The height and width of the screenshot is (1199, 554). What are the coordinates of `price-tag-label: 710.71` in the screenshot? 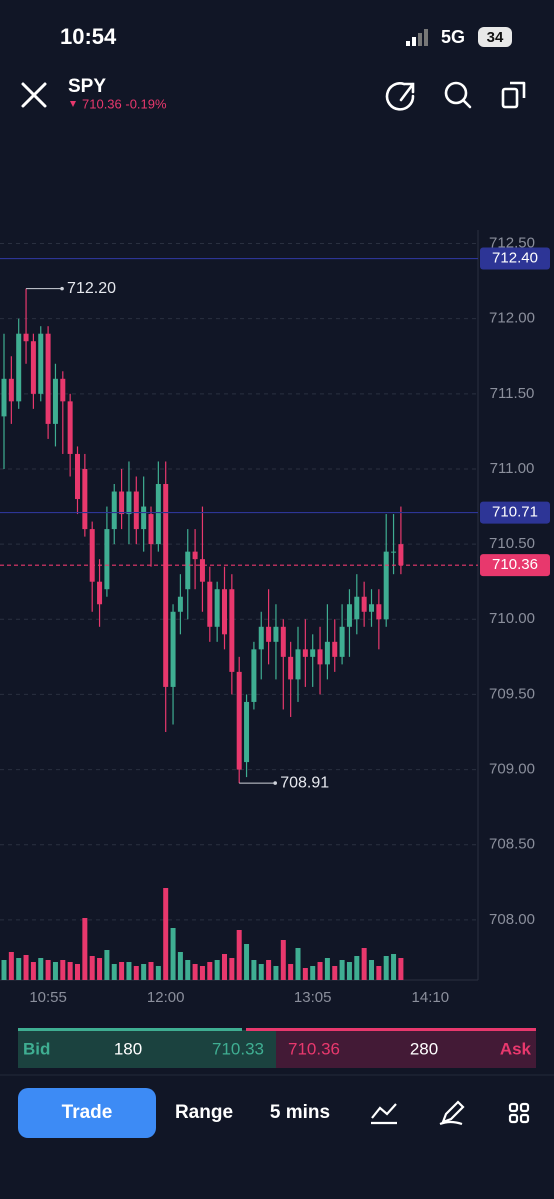 It's located at (515, 512).